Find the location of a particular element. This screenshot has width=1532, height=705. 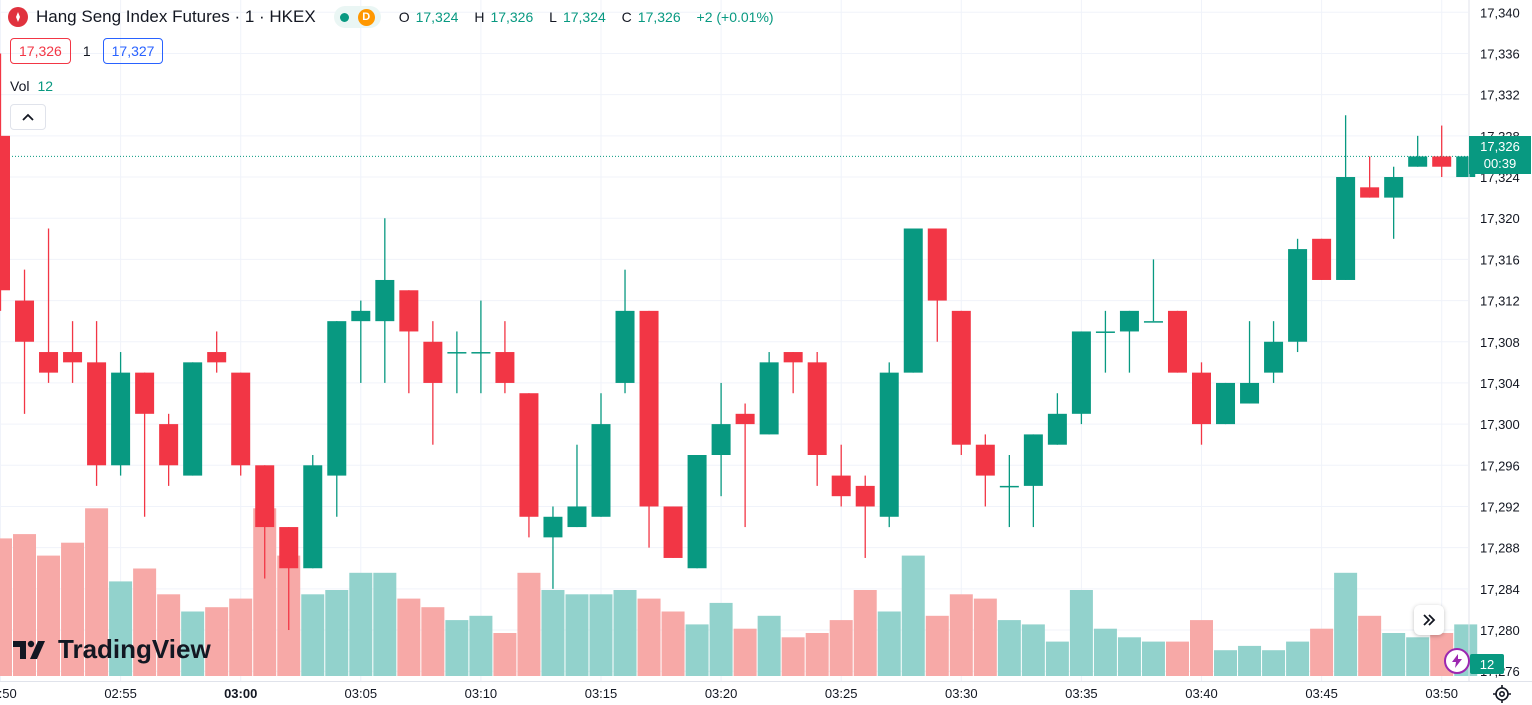

low-value: 17,324 is located at coordinates (584, 17).